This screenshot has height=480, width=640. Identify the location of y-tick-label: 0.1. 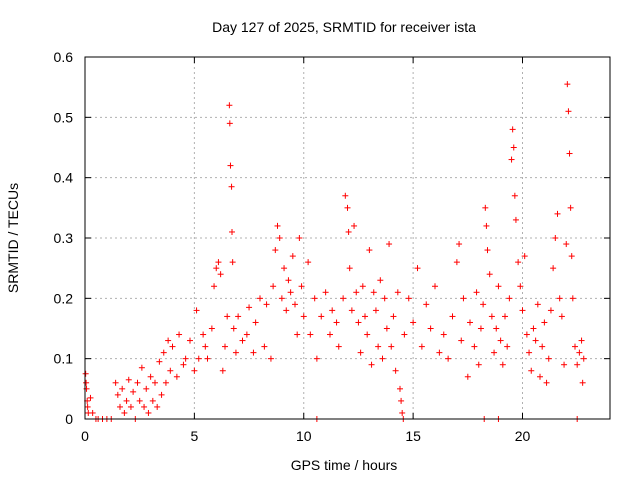
(64, 359).